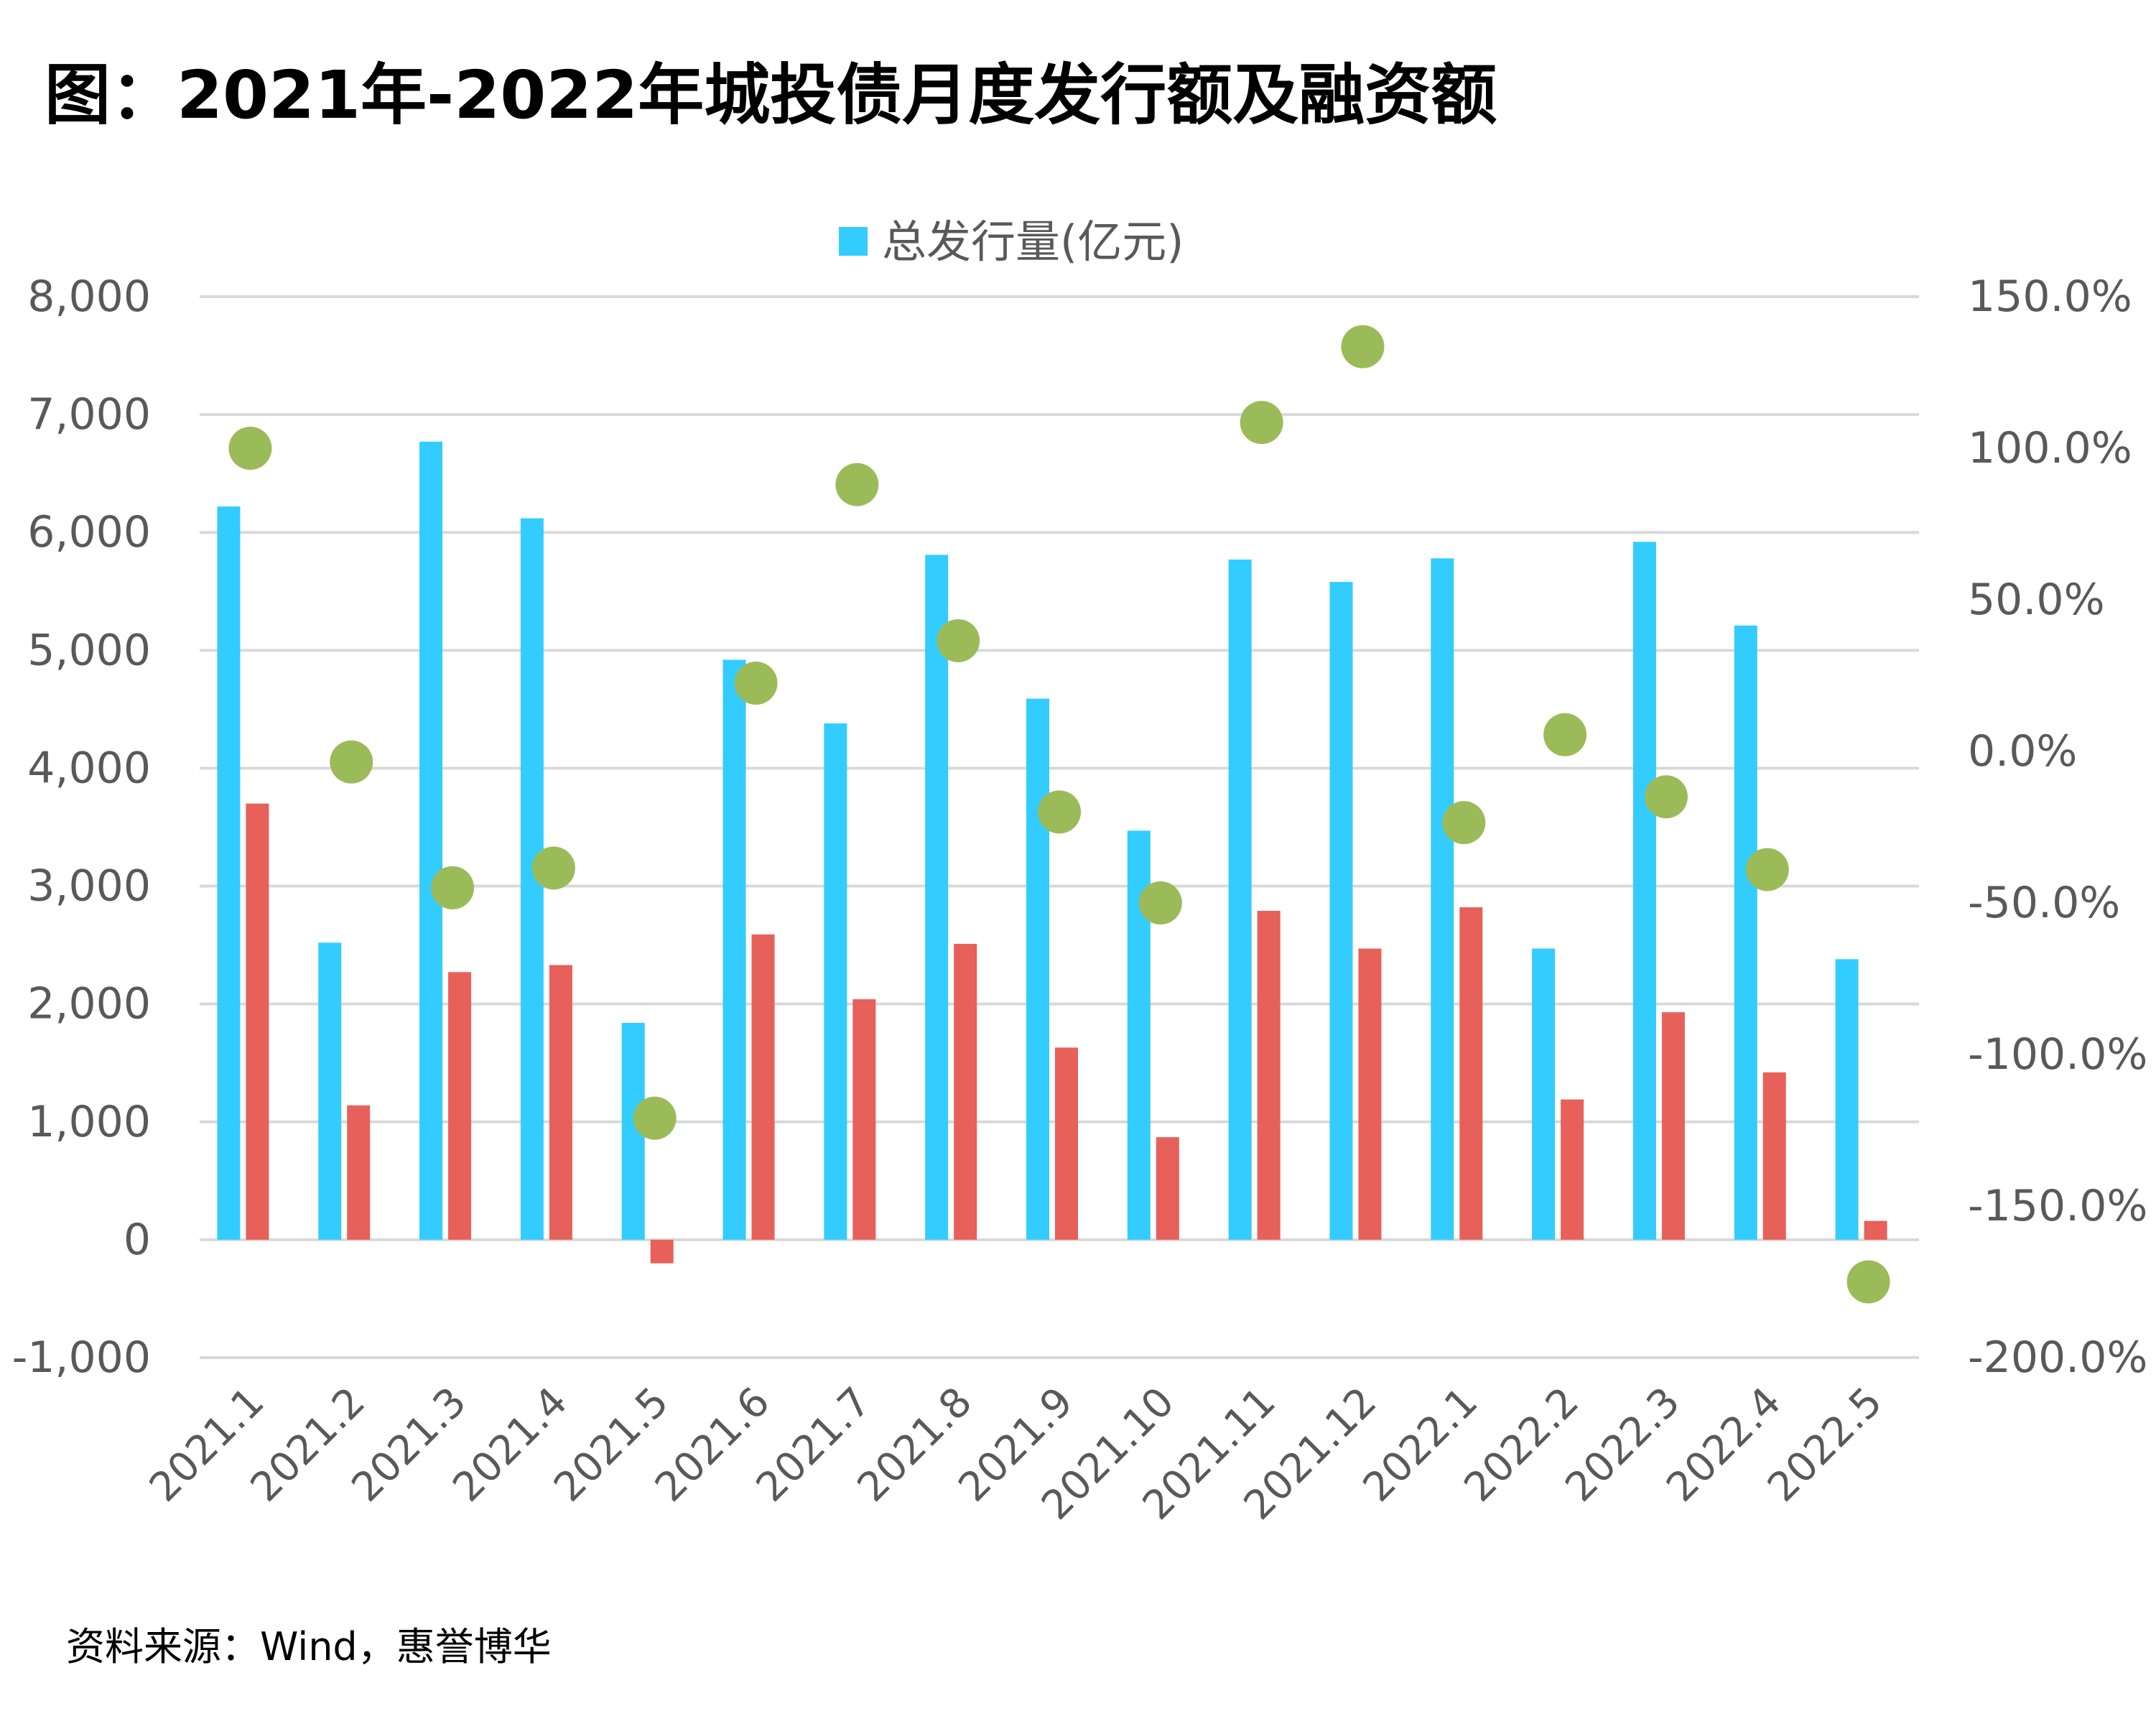 This screenshot has width=2156, height=1729. What do you see at coordinates (2022, 751) in the screenshot?
I see `y-right-tick-label: 0.0%` at bounding box center [2022, 751].